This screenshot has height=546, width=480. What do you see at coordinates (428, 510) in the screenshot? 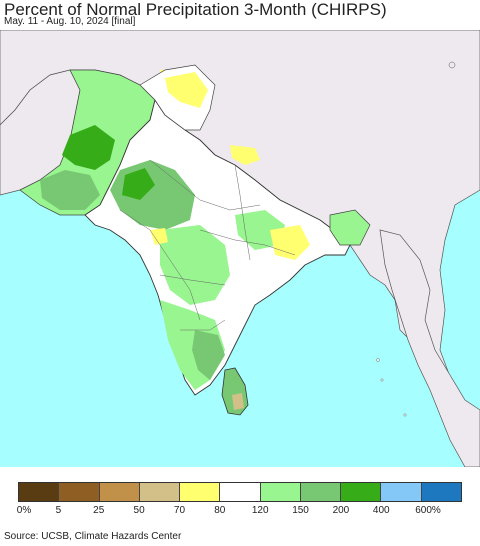
I see `legend-label: 600%` at bounding box center [428, 510].